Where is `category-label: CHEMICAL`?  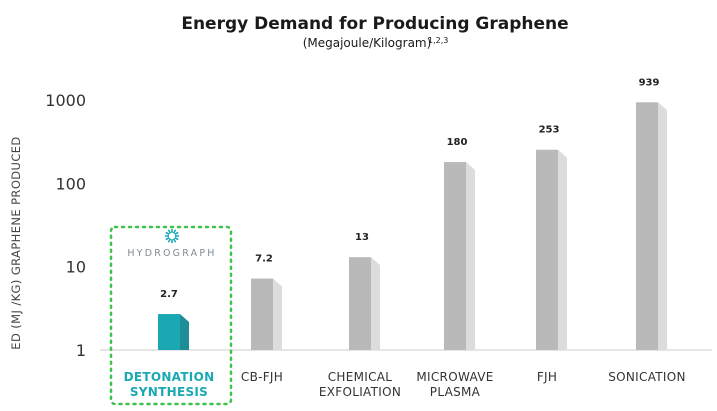 category-label: CHEMICAL is located at coordinates (360, 377).